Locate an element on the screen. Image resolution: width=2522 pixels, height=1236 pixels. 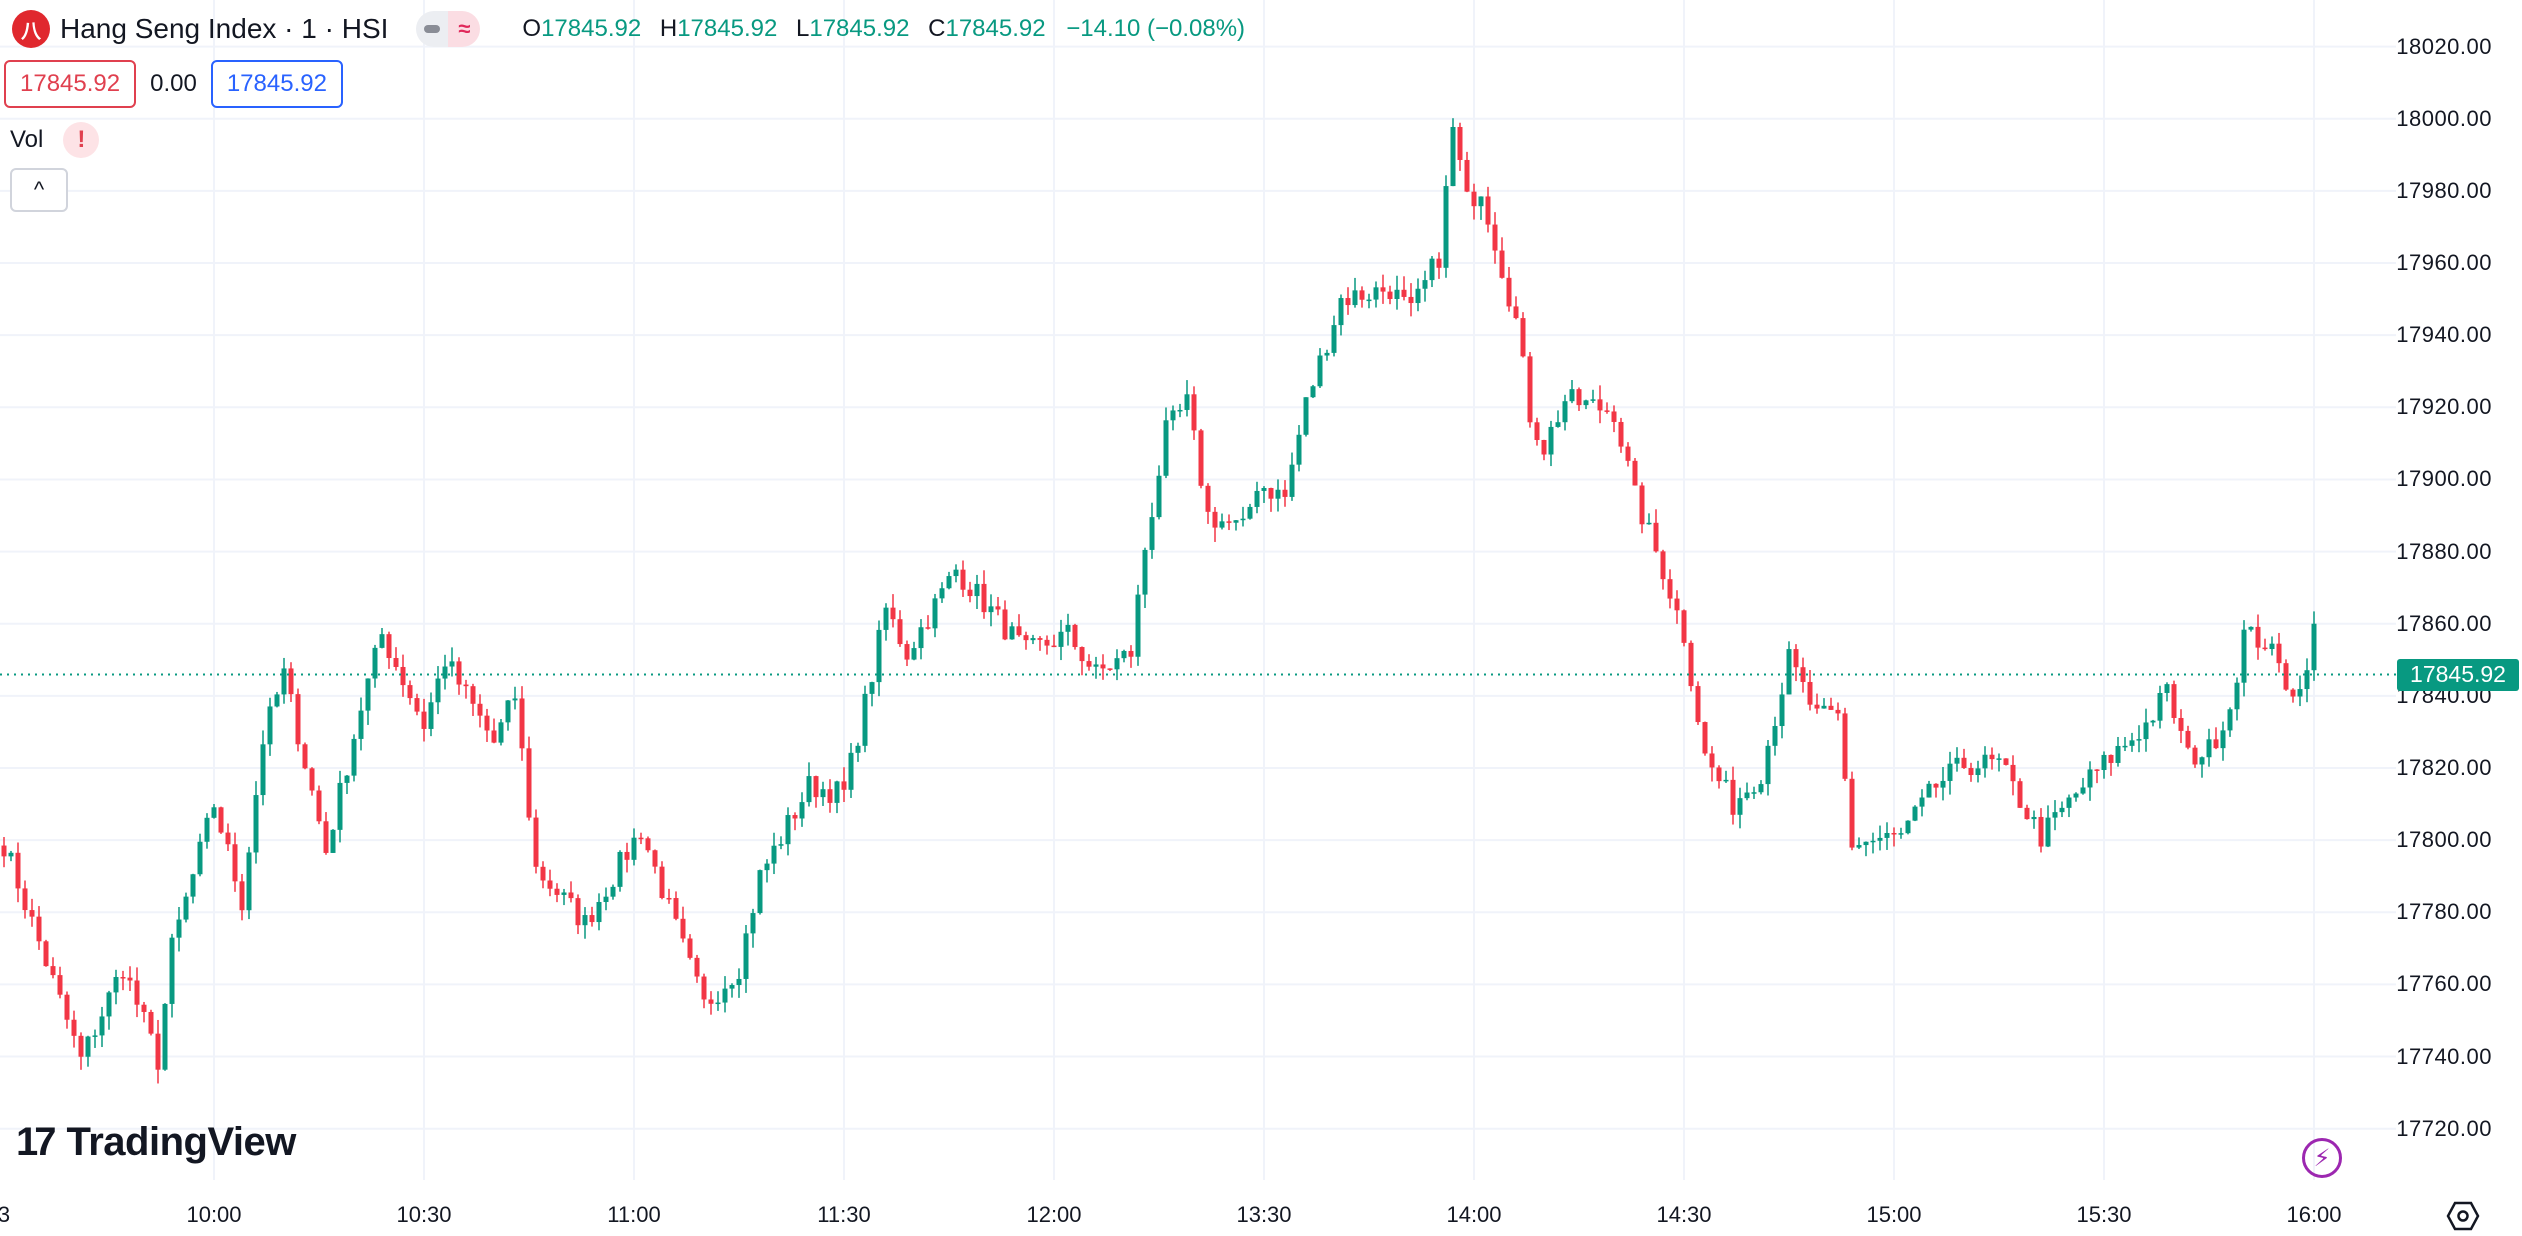
sell-button: 17845.92 is located at coordinates (70, 84).